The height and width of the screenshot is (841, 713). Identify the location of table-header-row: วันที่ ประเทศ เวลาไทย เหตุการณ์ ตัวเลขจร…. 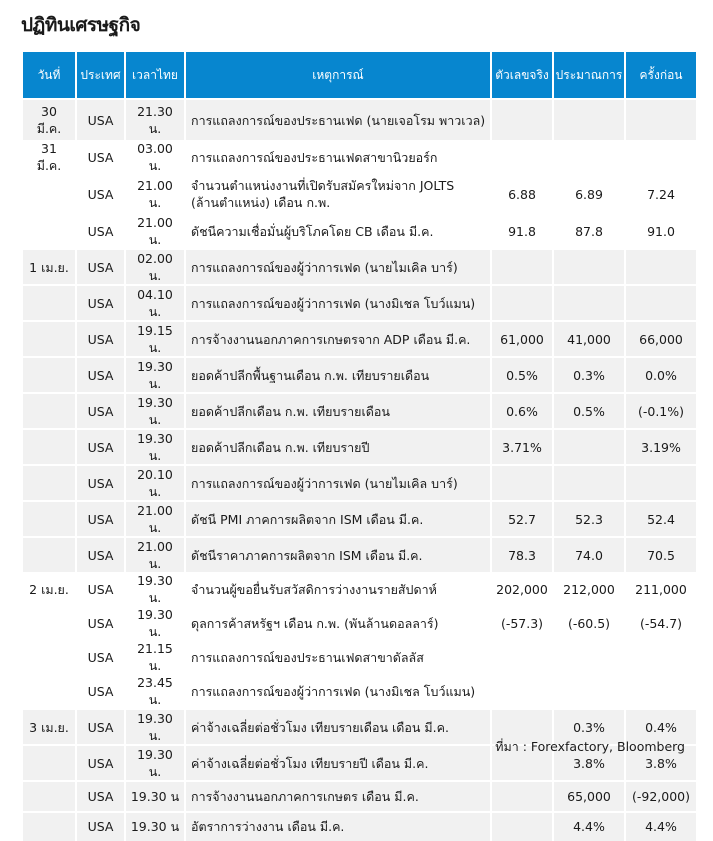
(359, 76).